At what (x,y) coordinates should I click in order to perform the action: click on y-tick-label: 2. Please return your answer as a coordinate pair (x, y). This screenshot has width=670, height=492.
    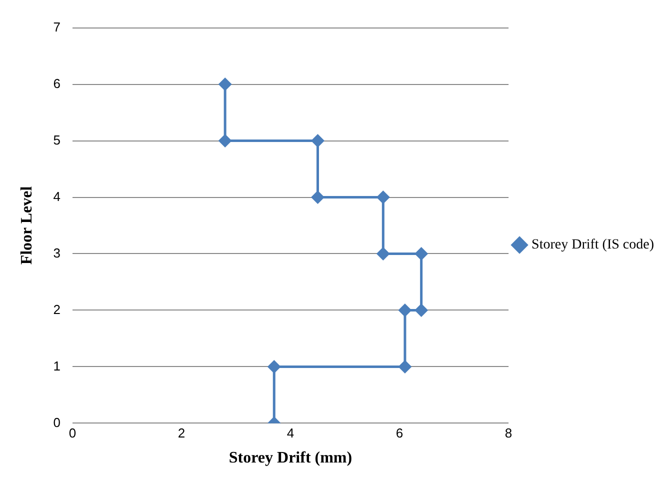
    Looking at the image, I should click on (56, 309).